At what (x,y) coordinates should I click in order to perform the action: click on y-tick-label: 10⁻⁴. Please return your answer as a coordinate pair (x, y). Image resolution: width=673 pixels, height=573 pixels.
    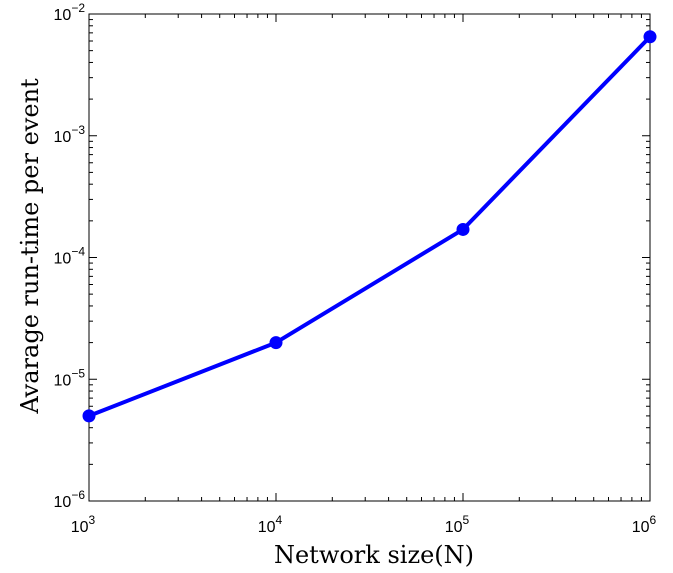
    Looking at the image, I should click on (70, 256).